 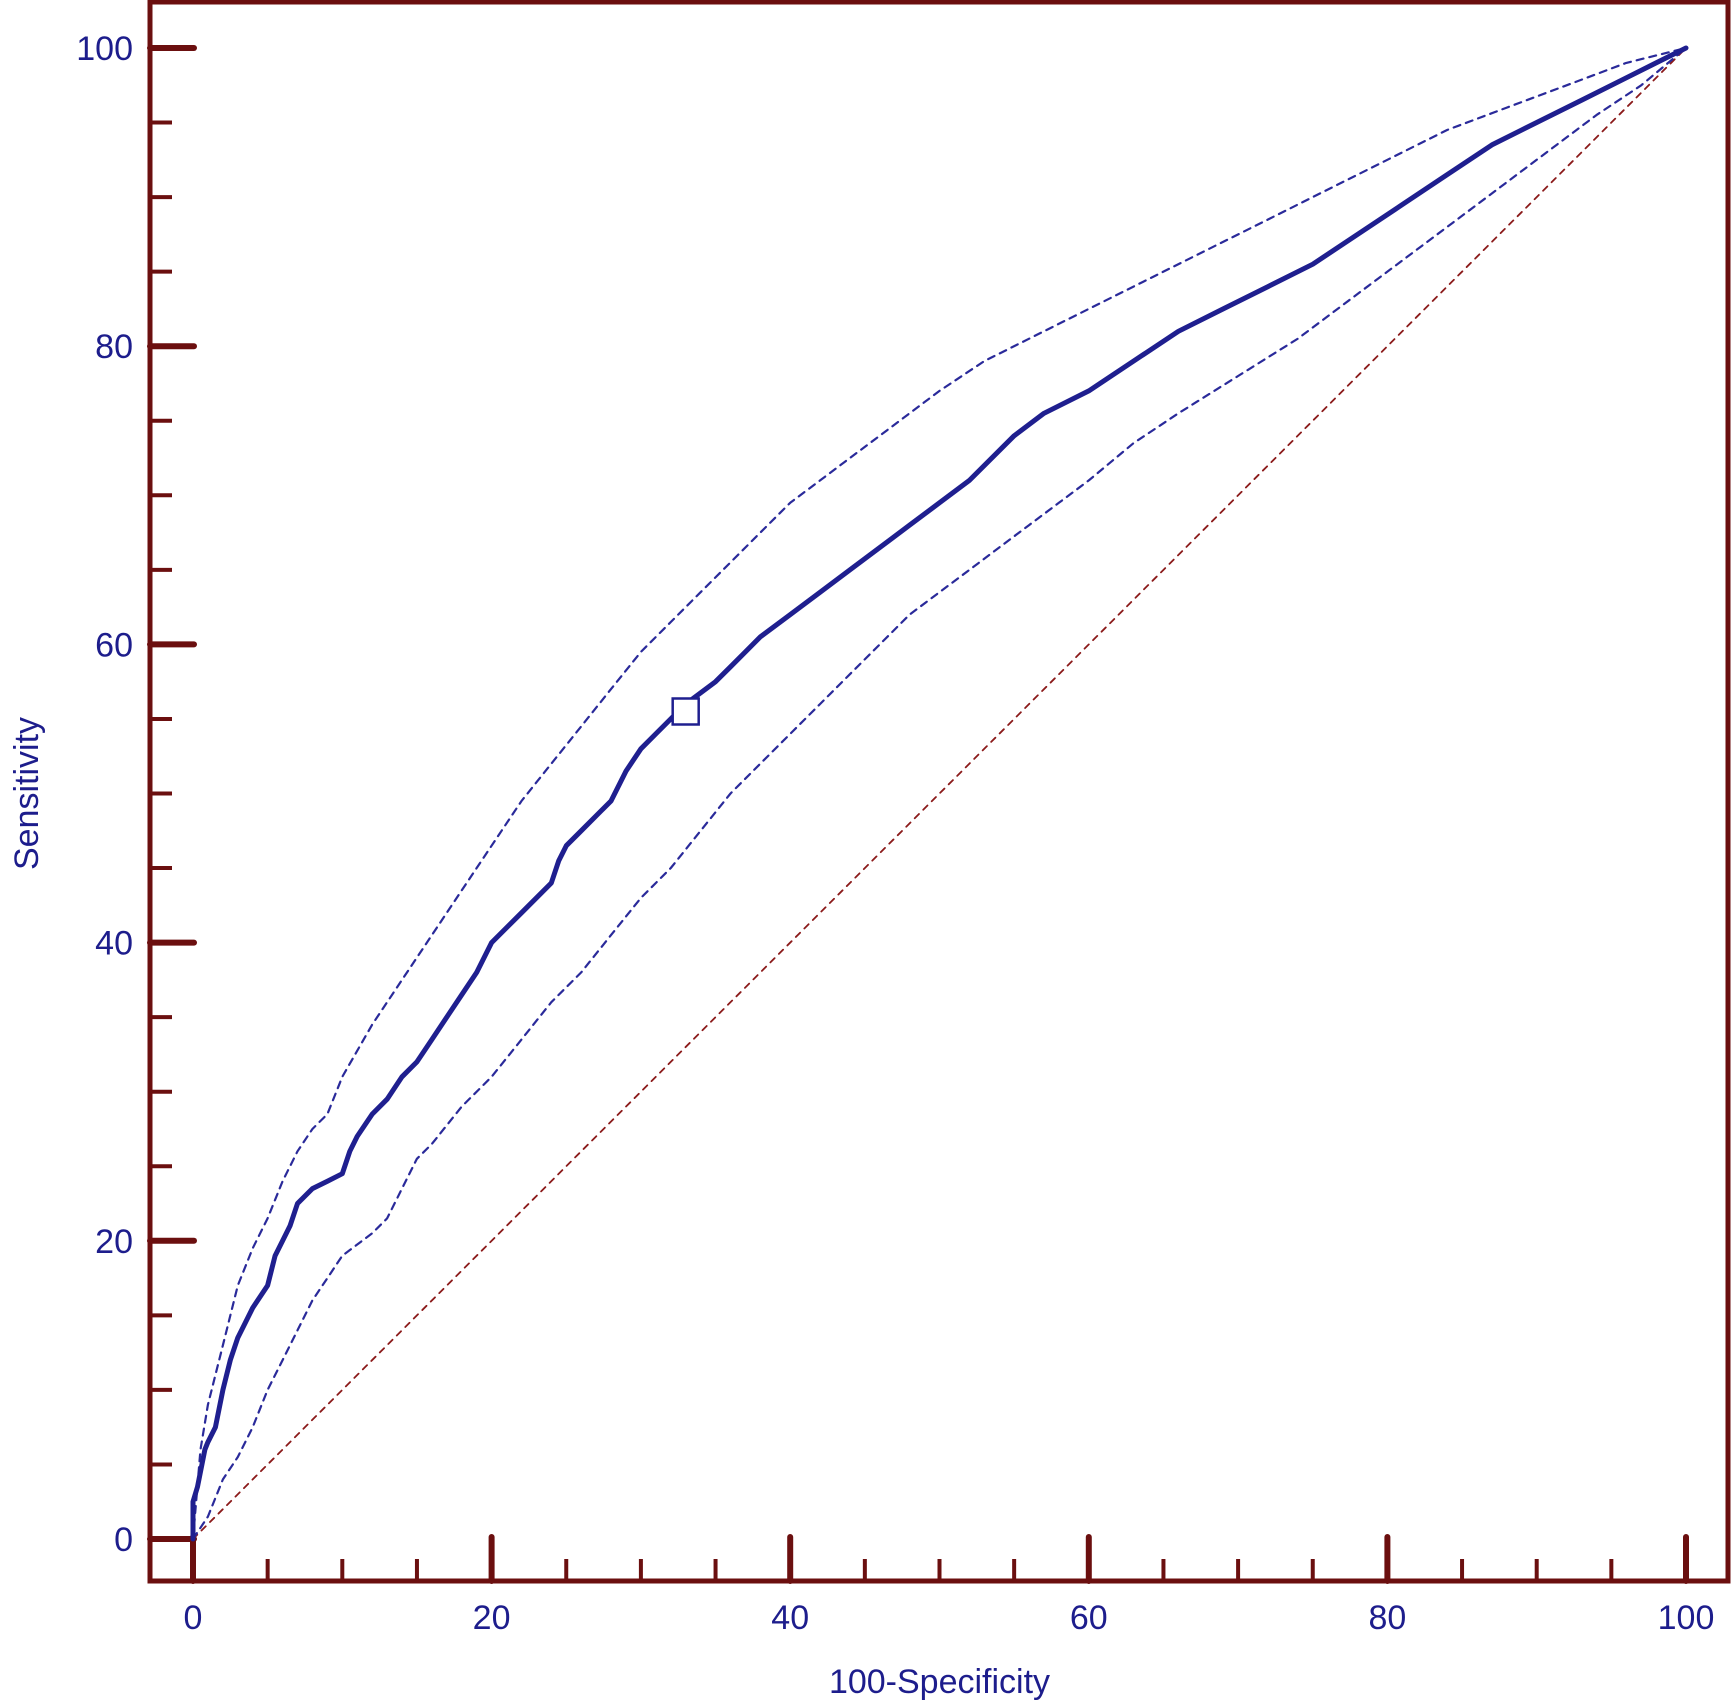 I want to click on y-tick-label: 20, so click(x=114, y=1242).